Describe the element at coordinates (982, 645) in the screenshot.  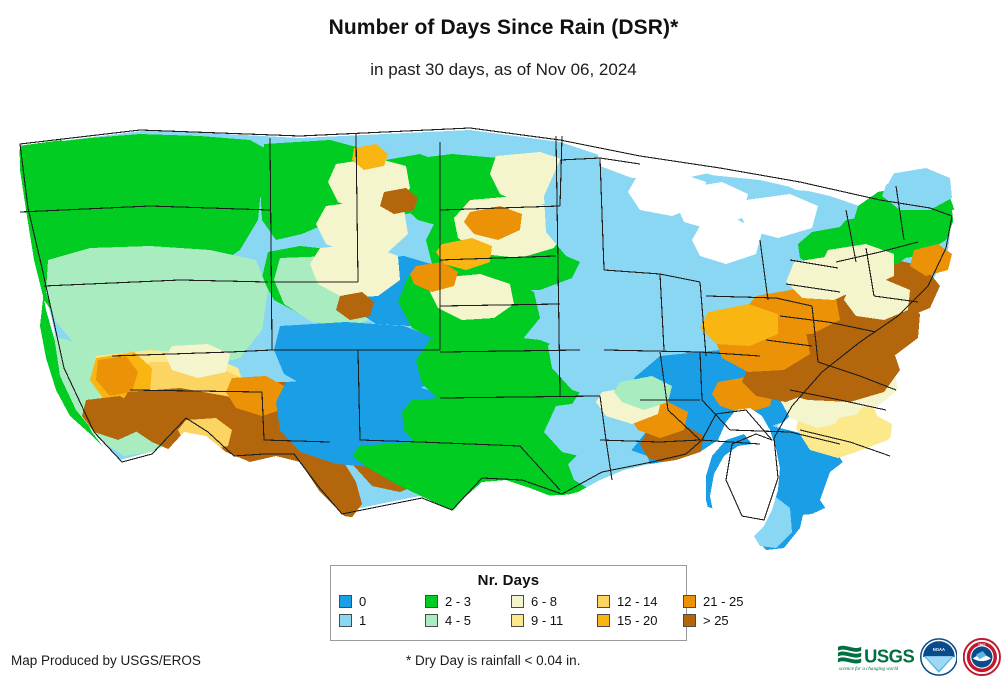
I see `svg-text: NWS` at that location.